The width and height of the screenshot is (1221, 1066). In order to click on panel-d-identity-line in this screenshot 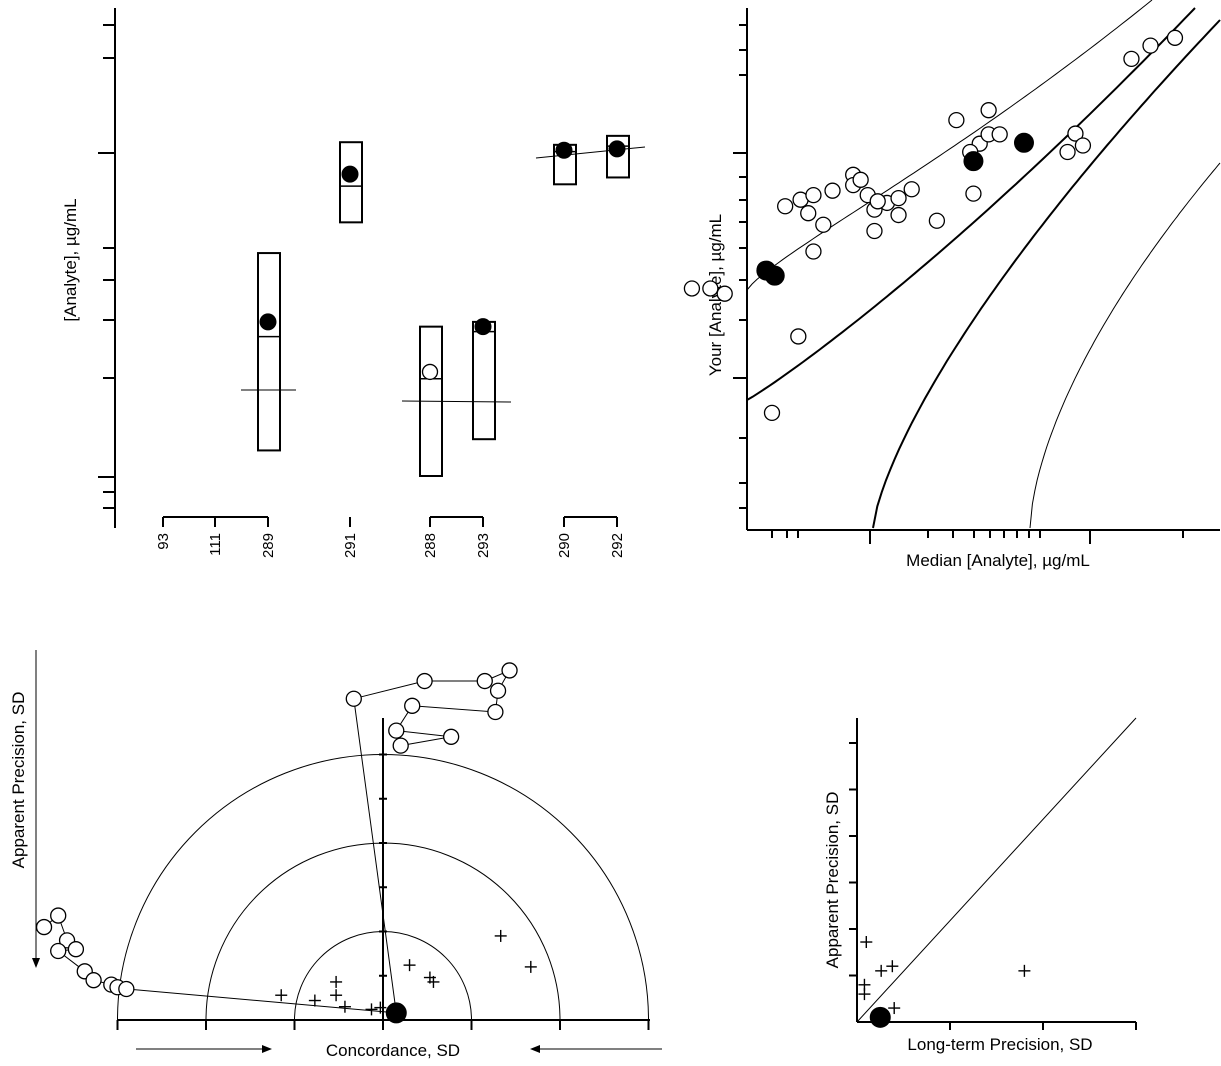, I will do `click(996, 870)`.